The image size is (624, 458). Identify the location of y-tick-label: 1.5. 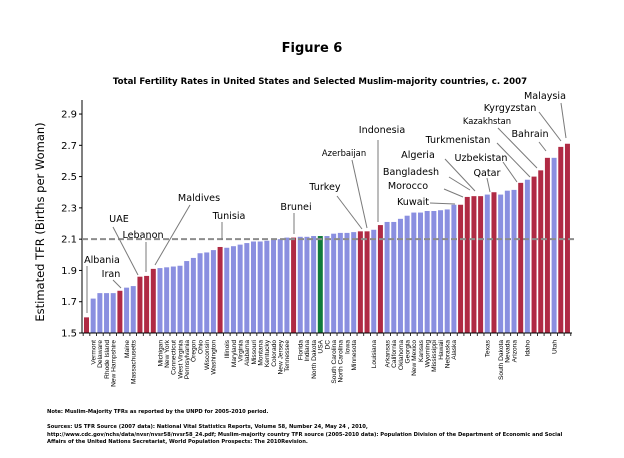
(69, 334).